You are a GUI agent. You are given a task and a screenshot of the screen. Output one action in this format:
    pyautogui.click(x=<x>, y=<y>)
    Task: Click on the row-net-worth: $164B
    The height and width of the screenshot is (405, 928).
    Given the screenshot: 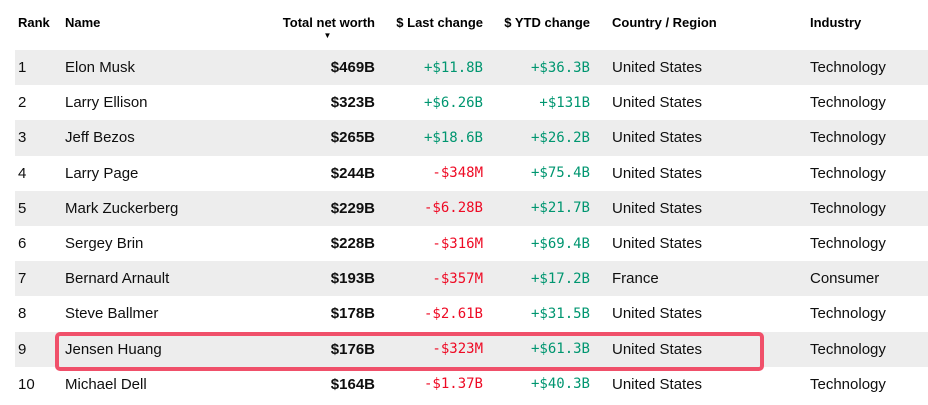 What is the action you would take?
    pyautogui.click(x=352, y=384)
    